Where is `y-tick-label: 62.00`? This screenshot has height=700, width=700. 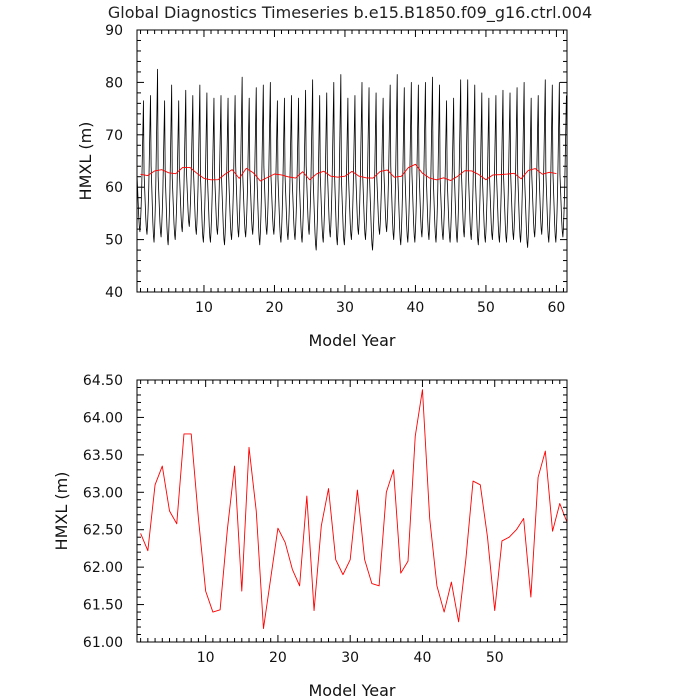 y-tick-label: 62.00 is located at coordinates (103, 568).